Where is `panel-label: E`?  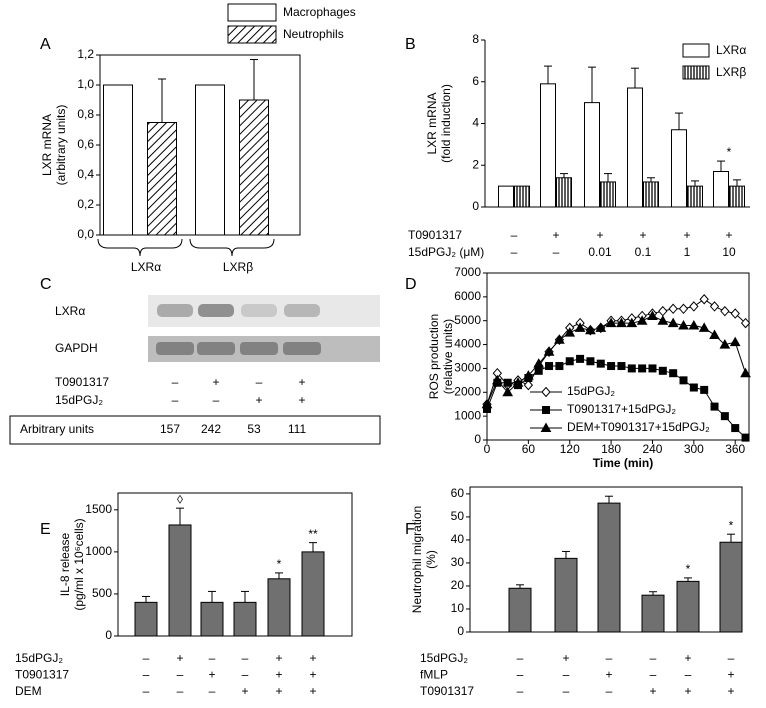 panel-label: E is located at coordinates (45, 529).